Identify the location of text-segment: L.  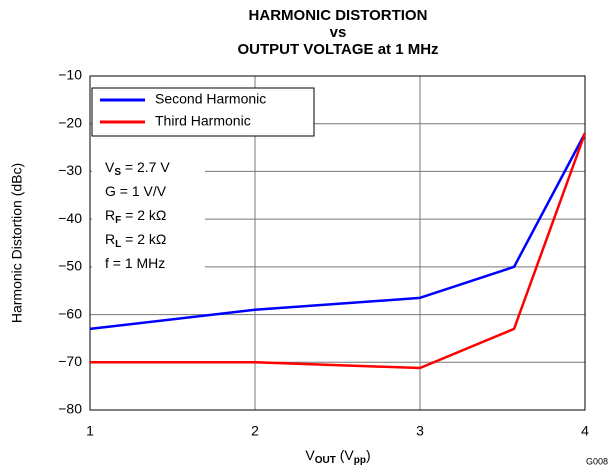
(118, 244).